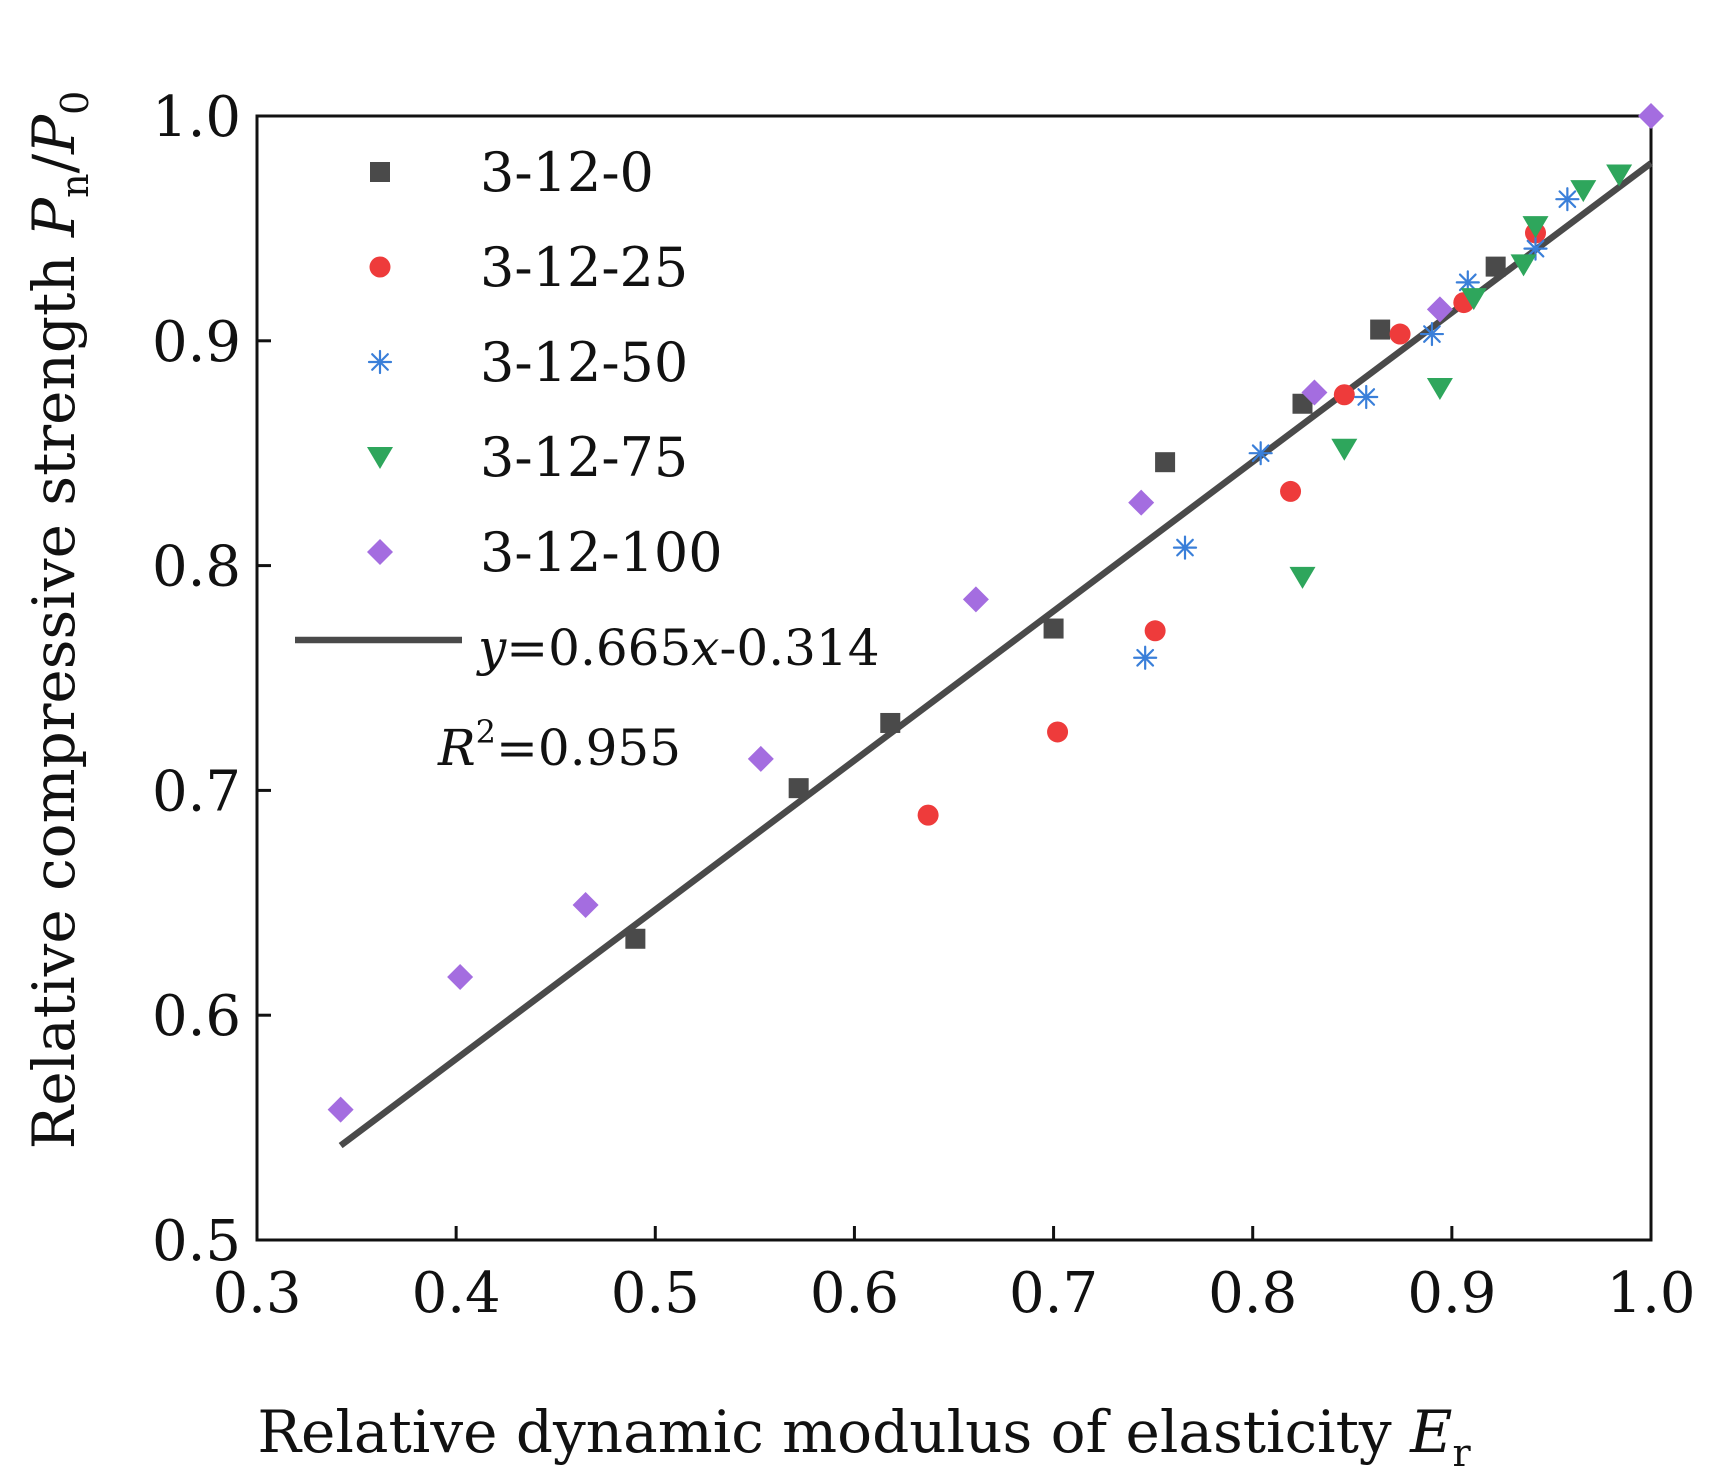 This screenshot has width=1731, height=1479. Describe the element at coordinates (584, 362) in the screenshot. I see `legend-label: 3-12-50` at that location.